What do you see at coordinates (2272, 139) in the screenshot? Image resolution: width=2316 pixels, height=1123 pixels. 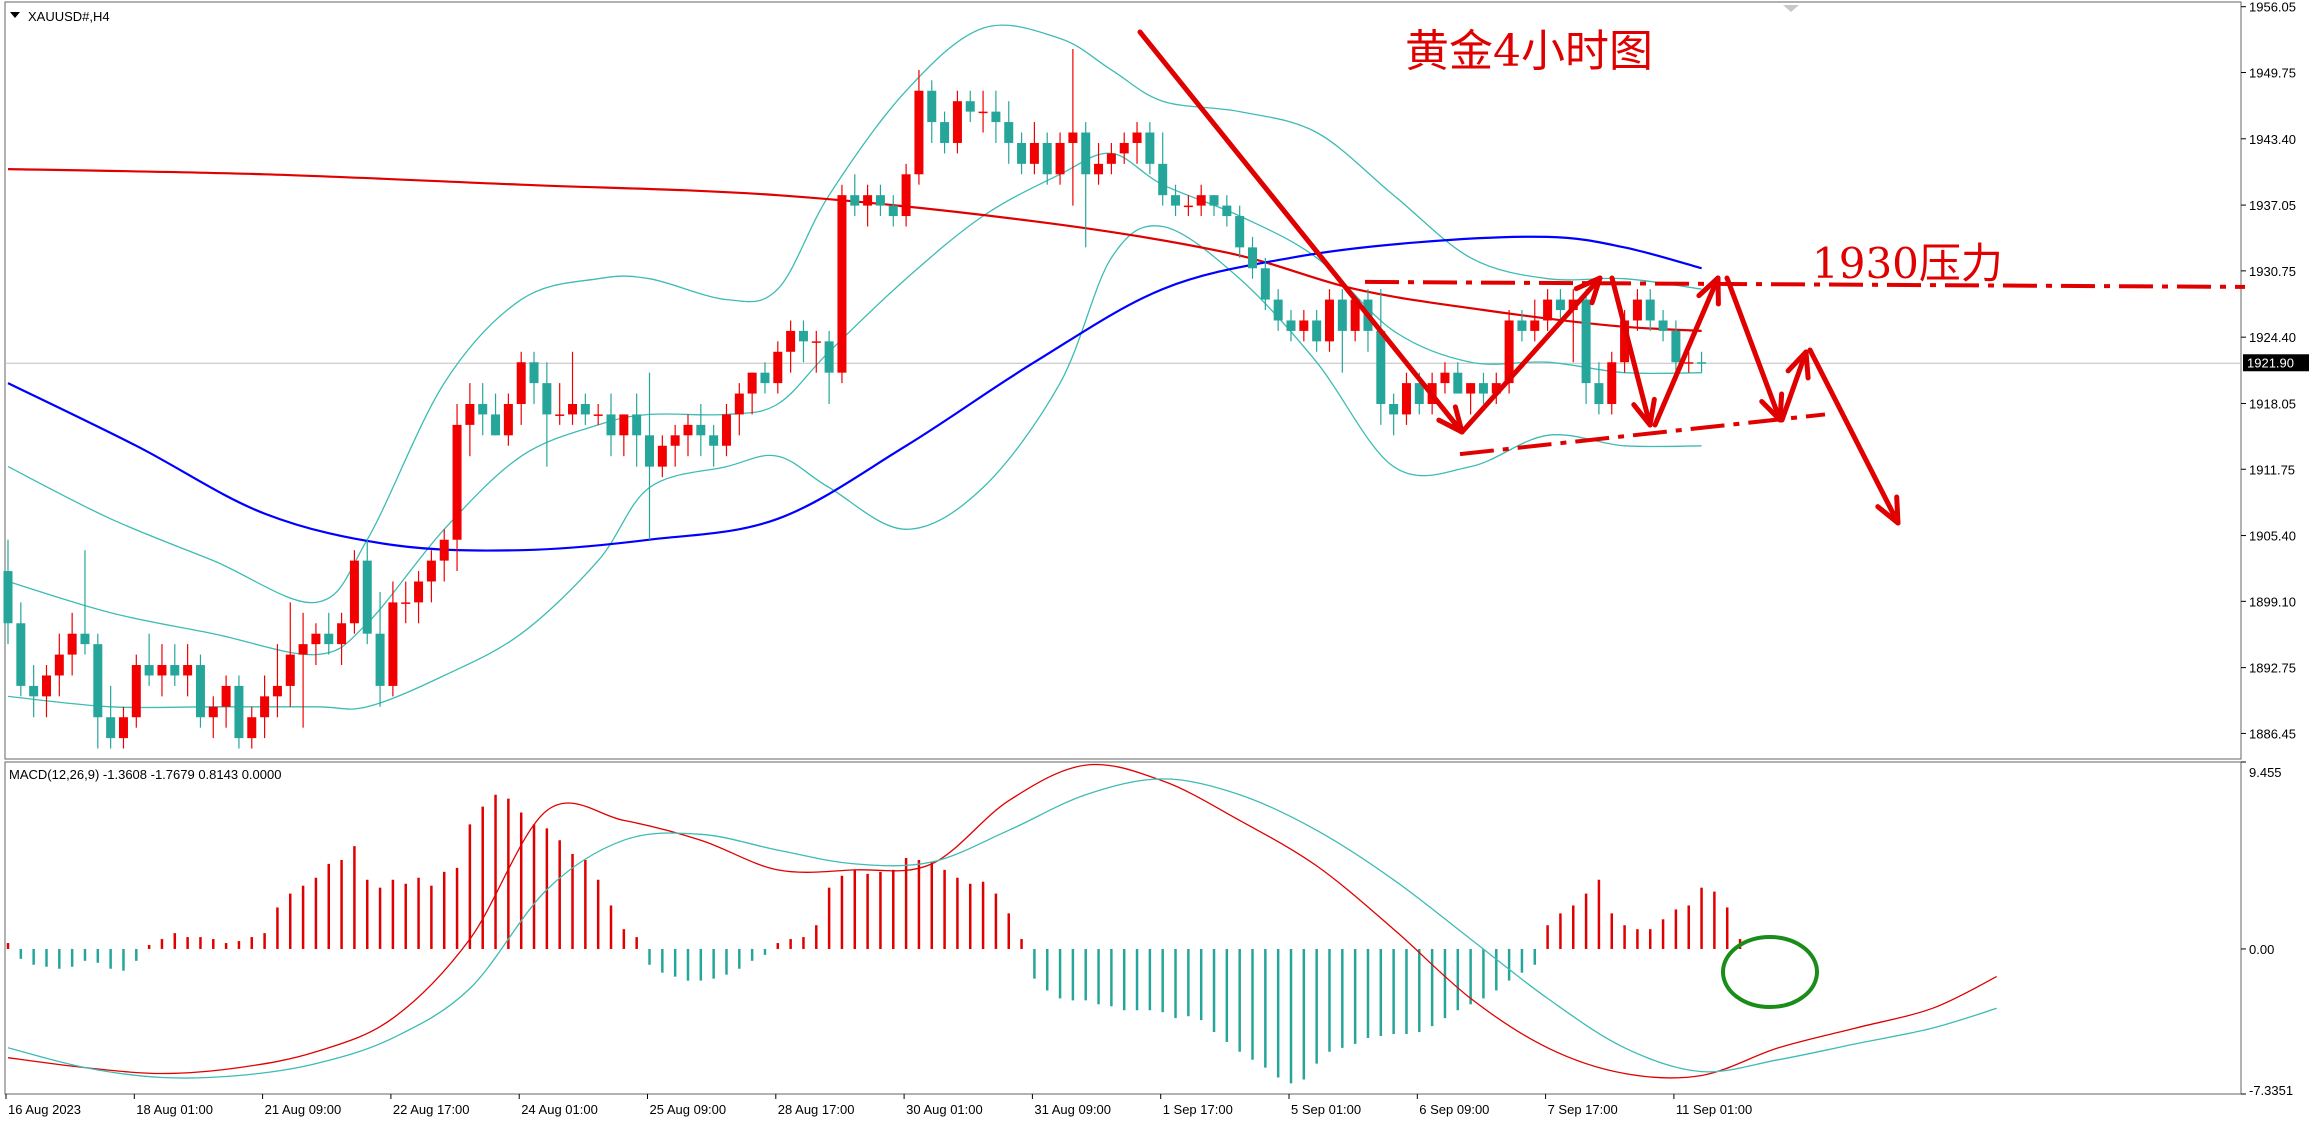 I see `price-tick-label: 1943.40` at bounding box center [2272, 139].